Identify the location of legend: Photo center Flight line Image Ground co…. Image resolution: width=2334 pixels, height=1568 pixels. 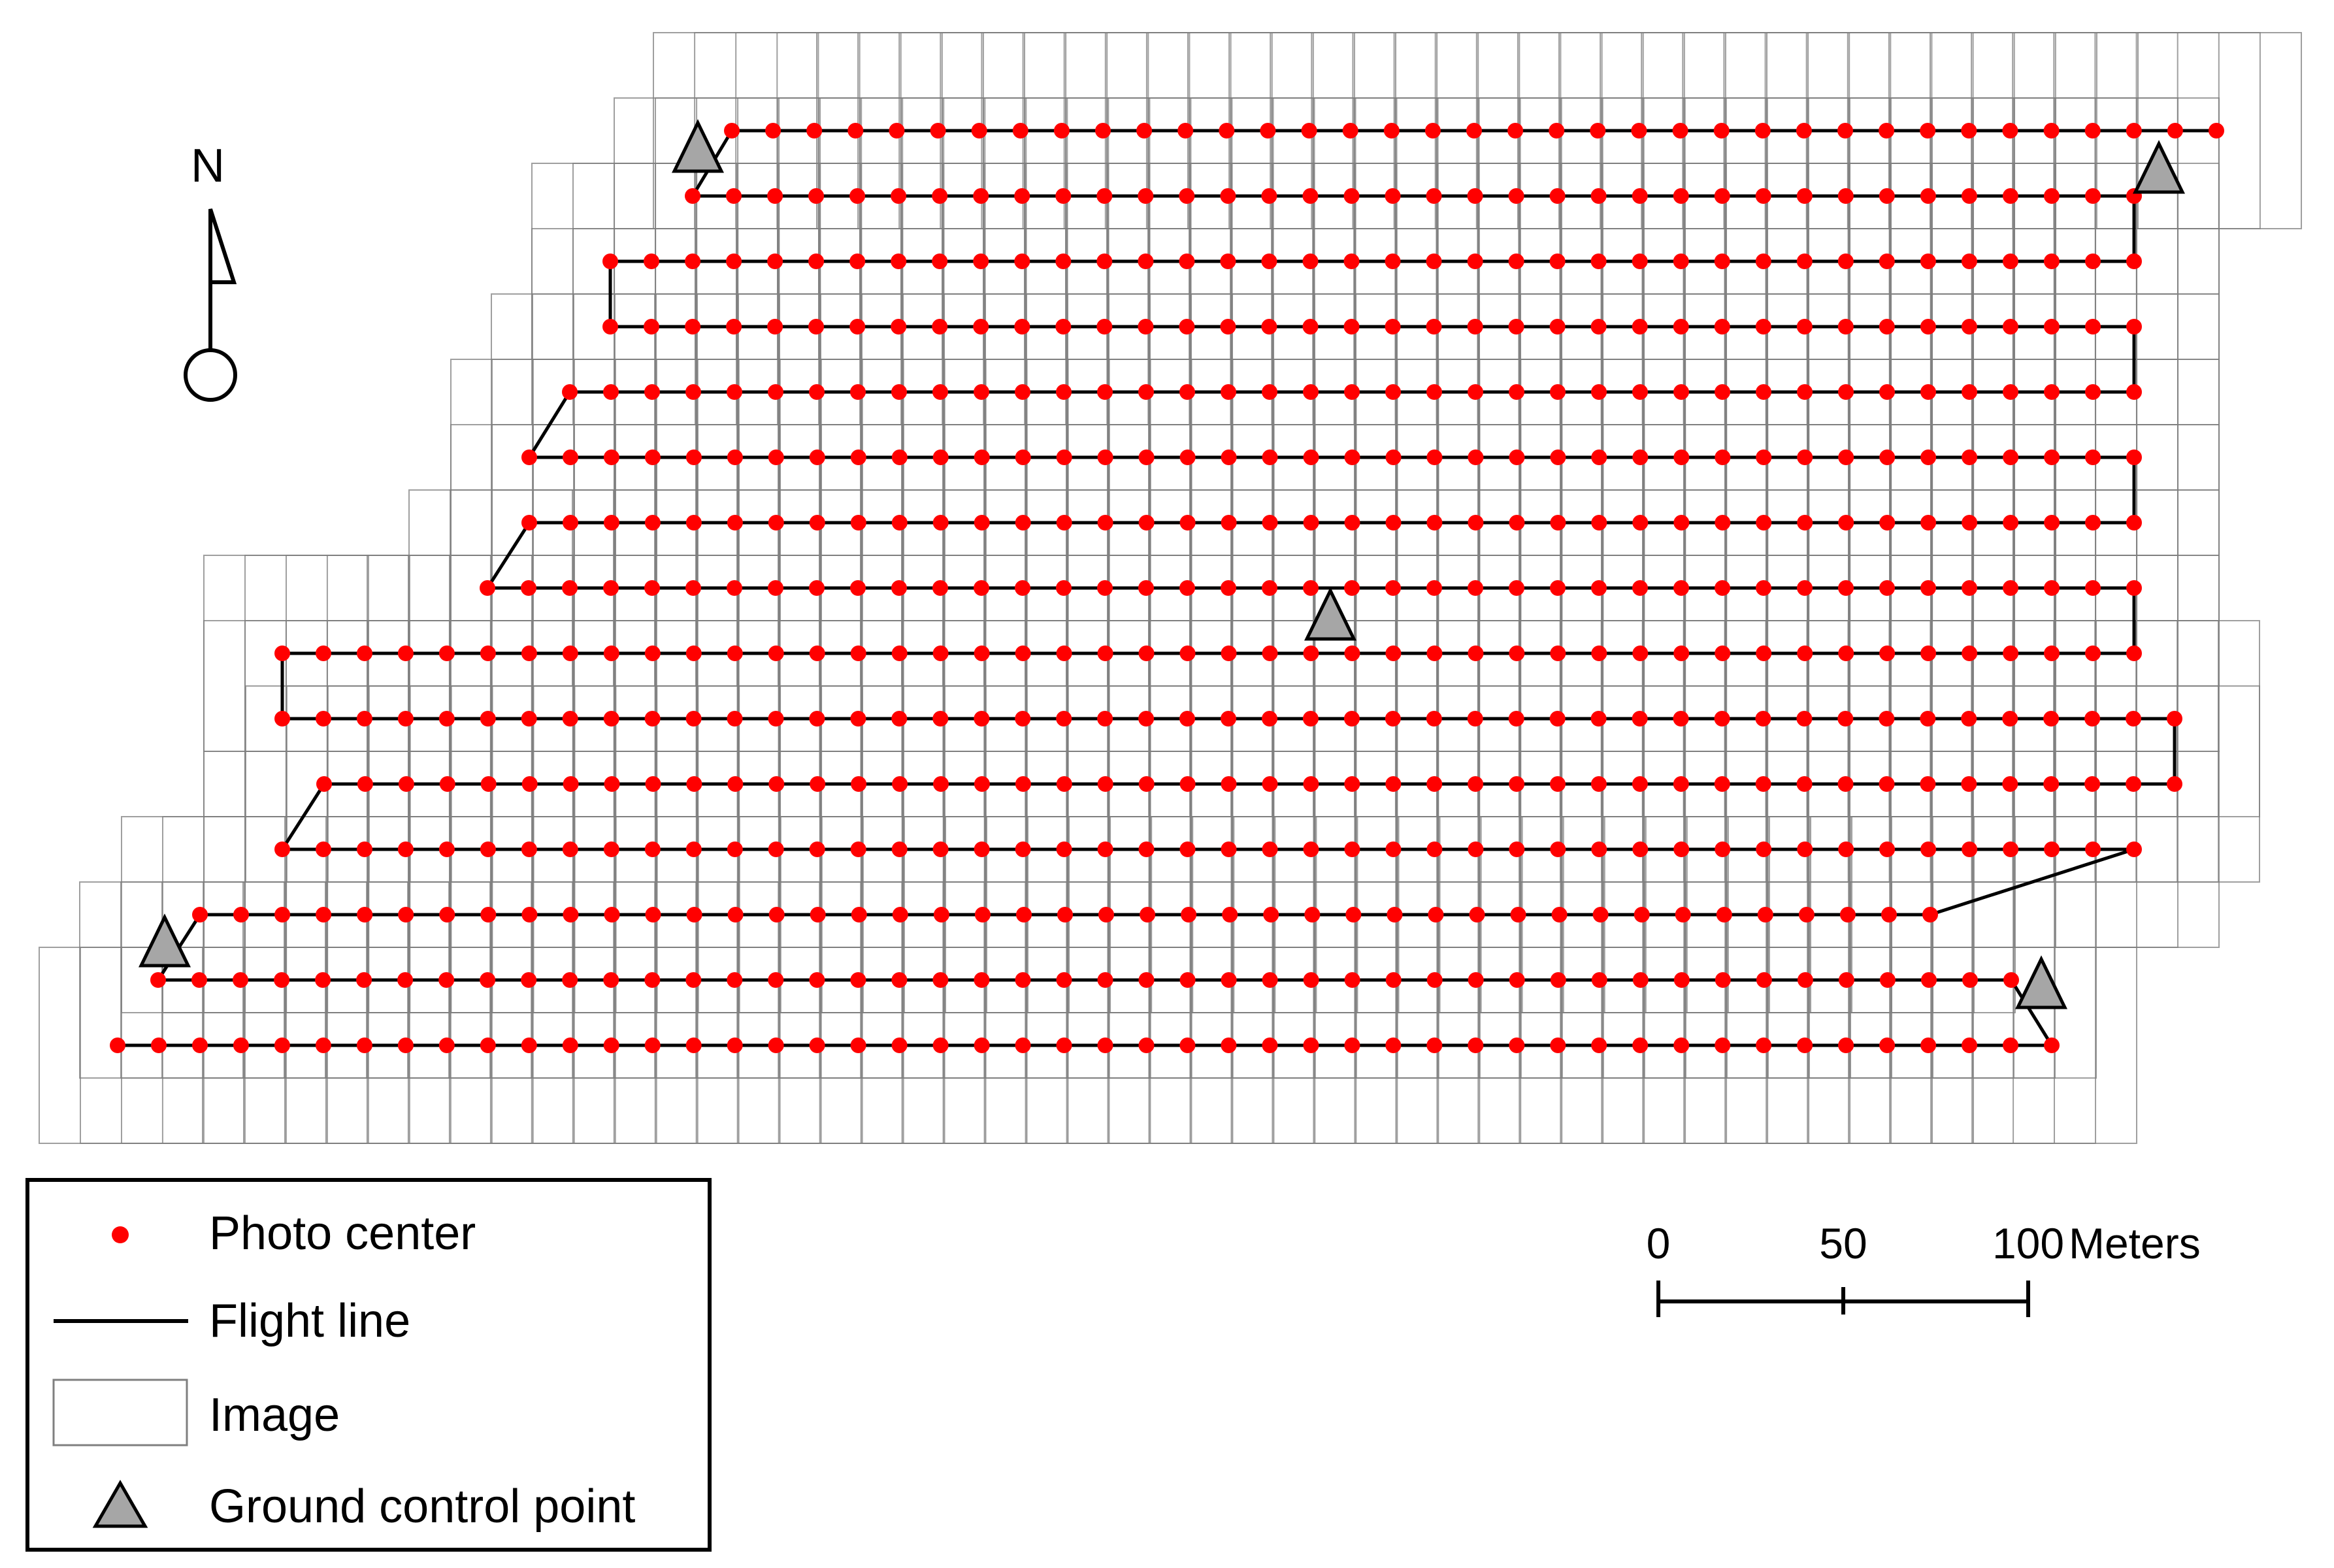
(368, 1365).